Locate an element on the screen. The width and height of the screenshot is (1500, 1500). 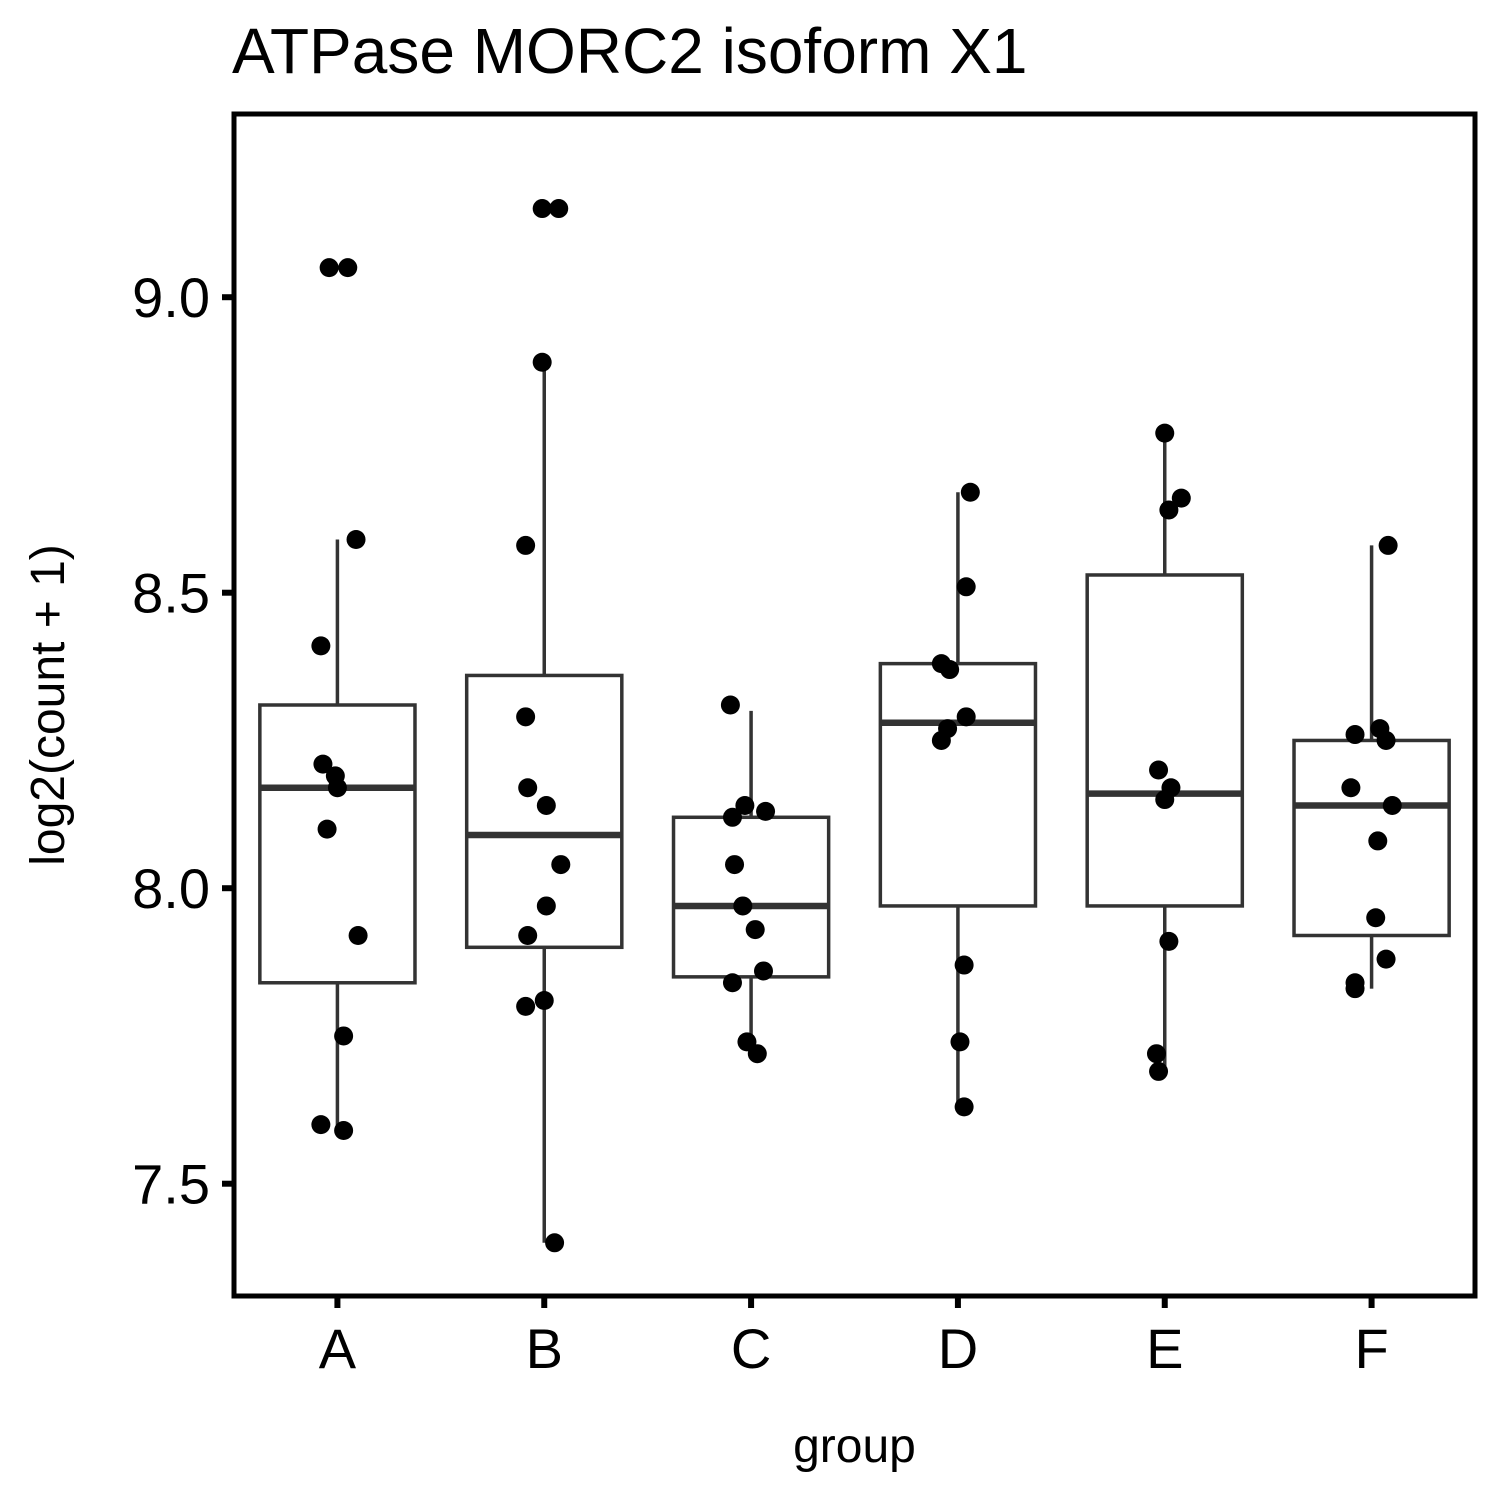
x-tick-label: C is located at coordinates (751, 1348).